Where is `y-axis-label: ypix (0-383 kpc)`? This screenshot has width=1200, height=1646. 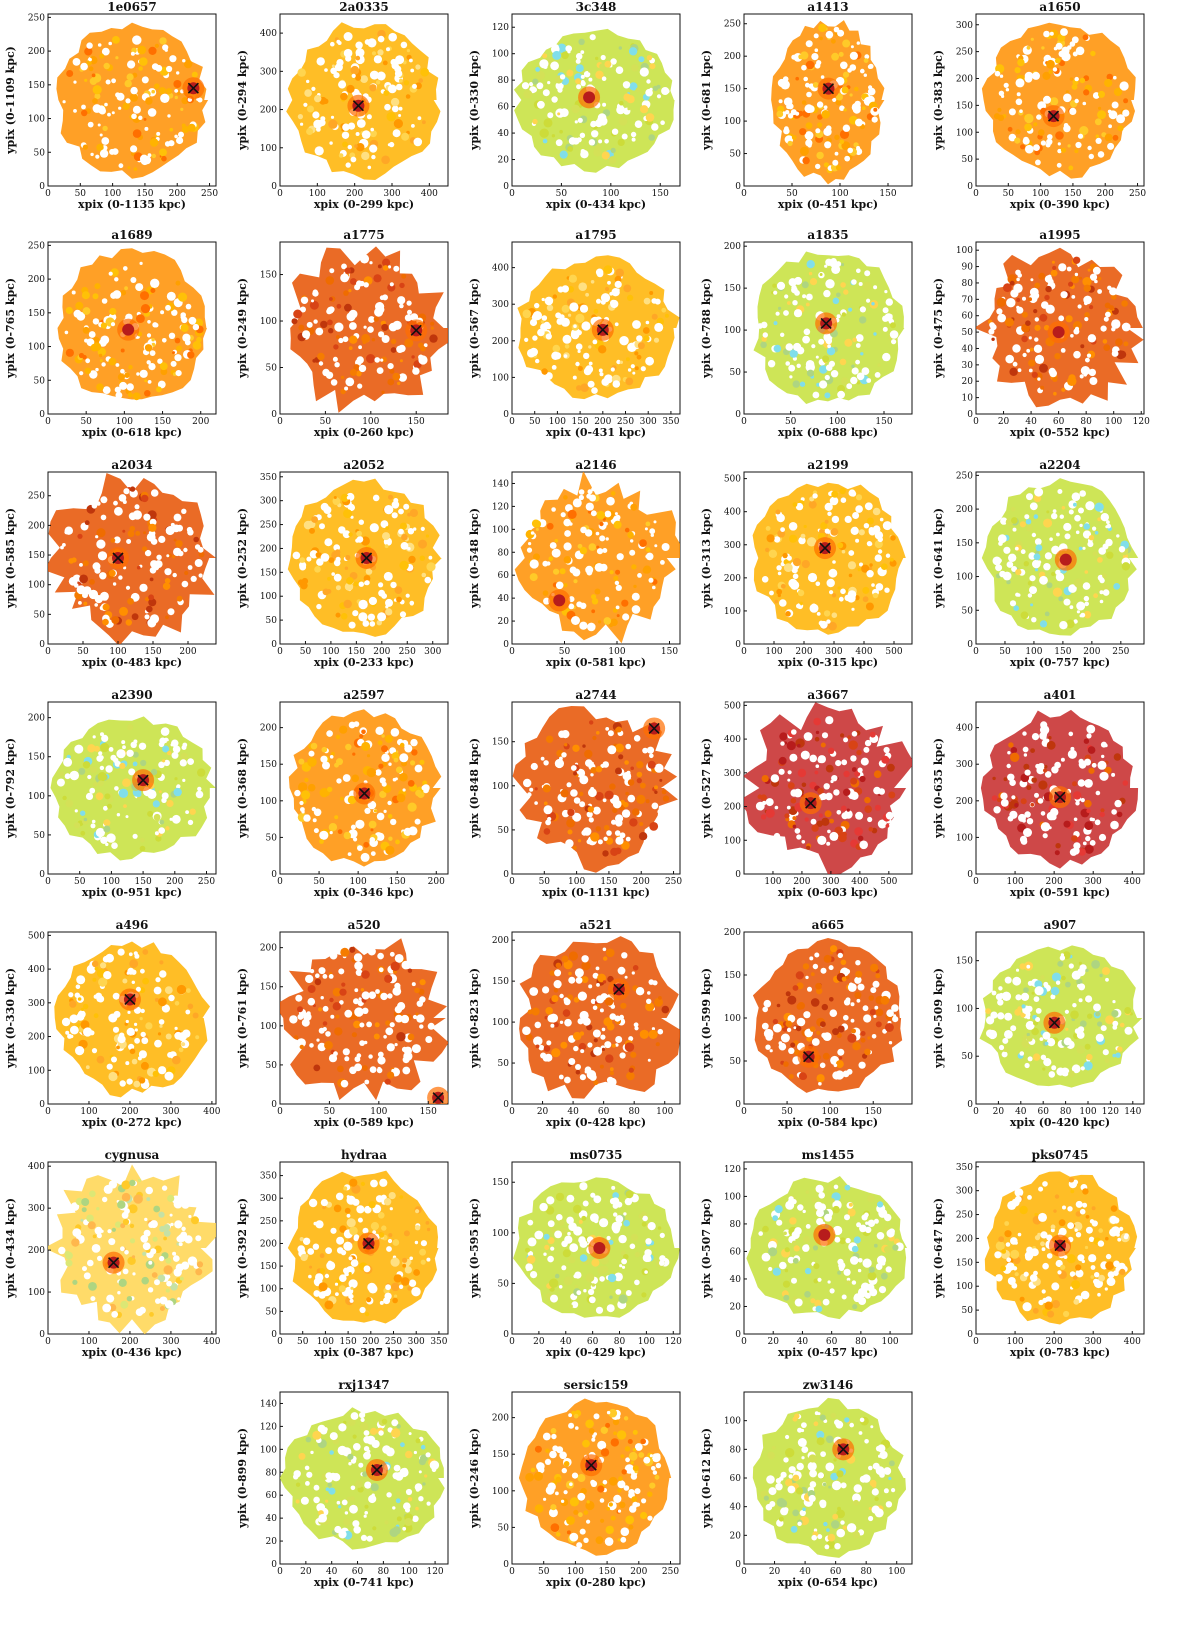 y-axis-label: ypix (0-383 kpc) is located at coordinates (938, 100).